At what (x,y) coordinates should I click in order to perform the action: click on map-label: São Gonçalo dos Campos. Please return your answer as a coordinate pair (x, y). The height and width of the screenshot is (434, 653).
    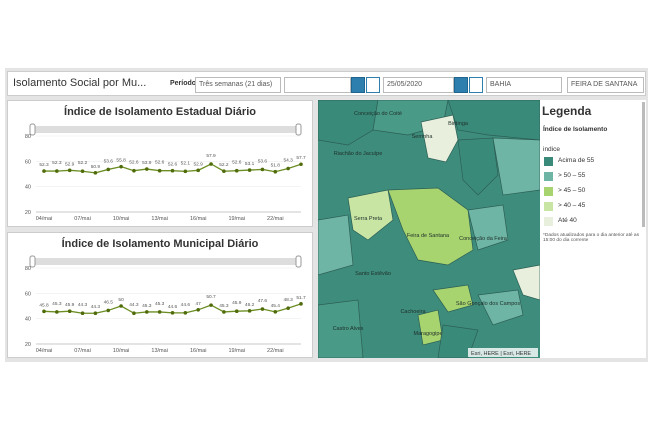
    Looking at the image, I should click on (488, 304).